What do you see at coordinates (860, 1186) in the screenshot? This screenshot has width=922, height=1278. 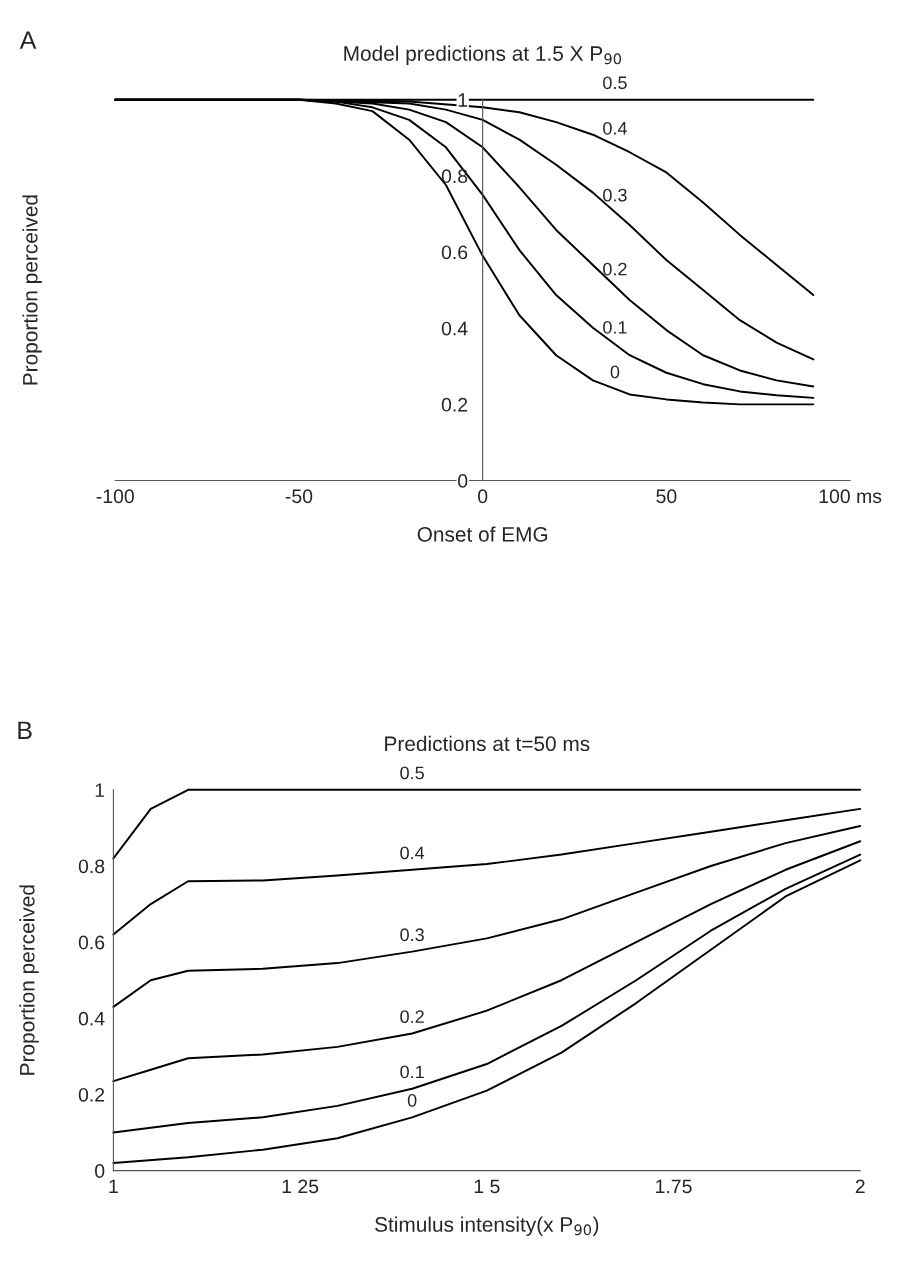 I see `x-tick-label: 2` at bounding box center [860, 1186].